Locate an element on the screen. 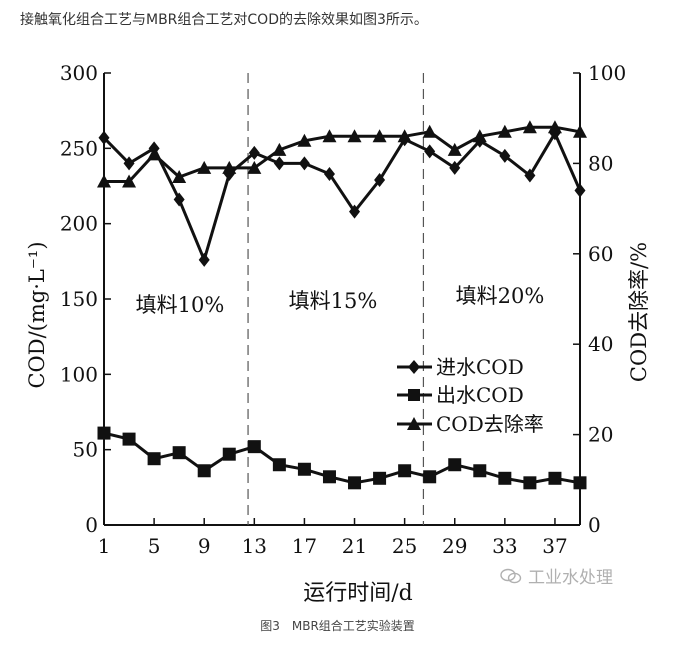 The height and width of the screenshot is (647, 675). y-right-tick-label: 100 is located at coordinates (607, 73).